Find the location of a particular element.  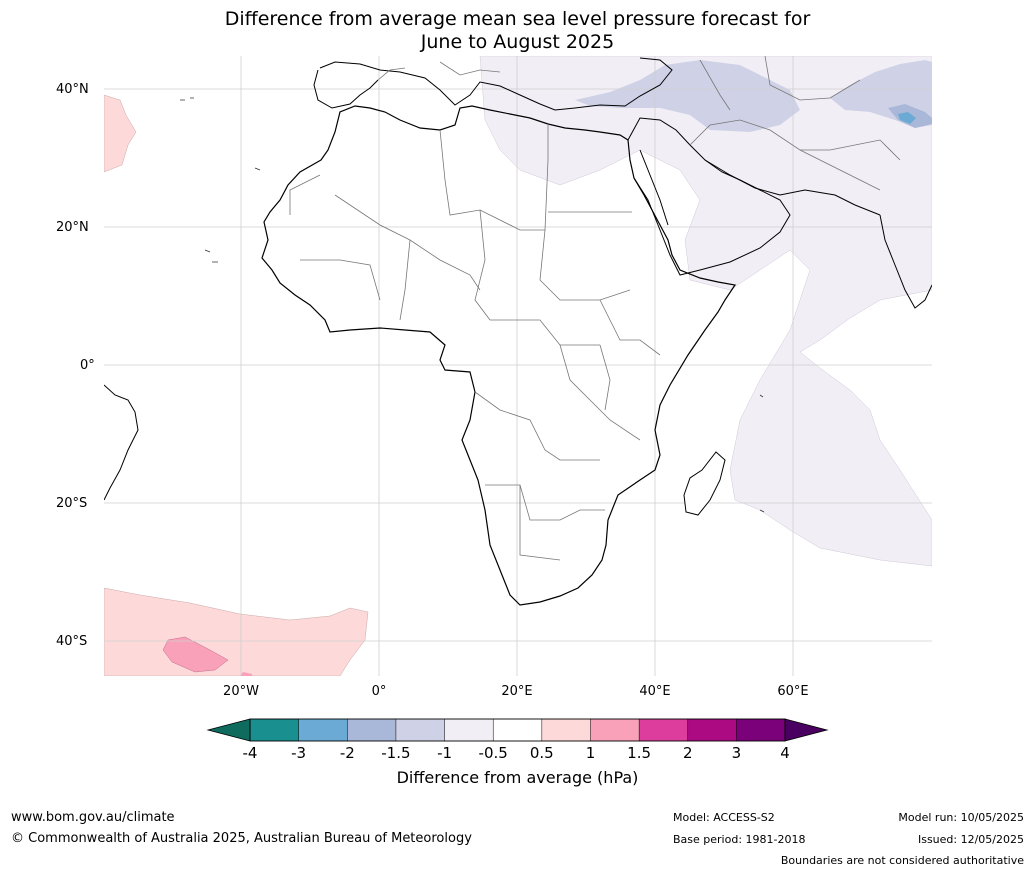

anomaly-blue-north is located at coordinates (687, 96).